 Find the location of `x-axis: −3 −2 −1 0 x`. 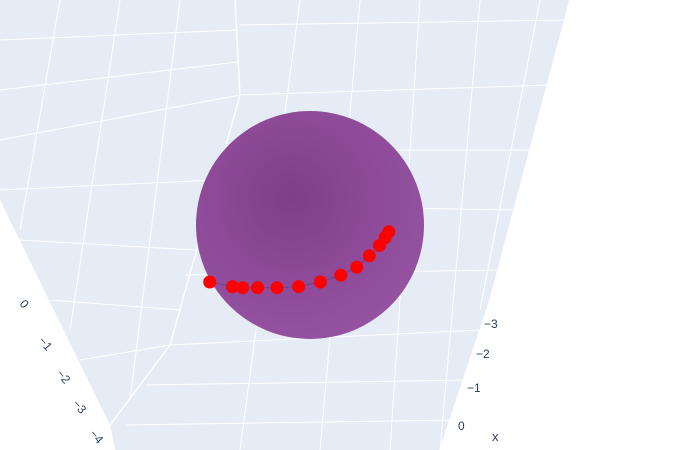

x-axis: −3 −2 −1 0 x is located at coordinates (478, 380).